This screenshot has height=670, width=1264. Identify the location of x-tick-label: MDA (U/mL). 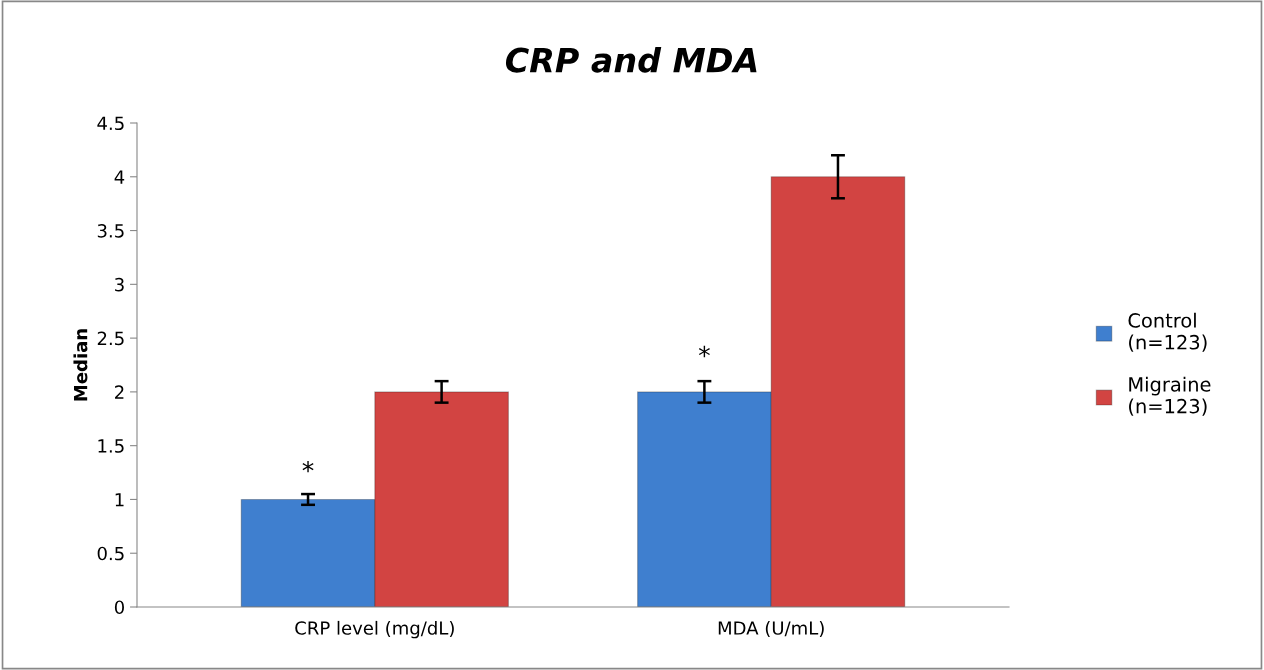
(771, 628).